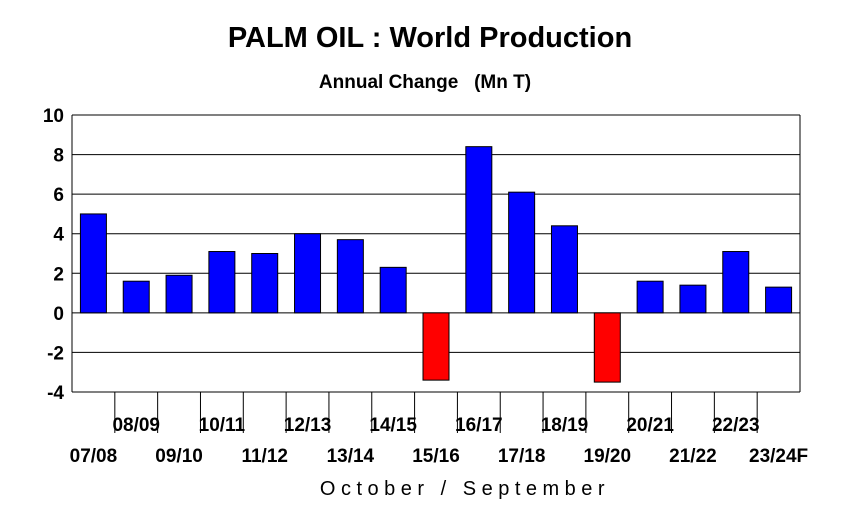 The image size is (856, 513). Describe the element at coordinates (479, 425) in the screenshot. I see `x-tick-label: 16/17` at that location.